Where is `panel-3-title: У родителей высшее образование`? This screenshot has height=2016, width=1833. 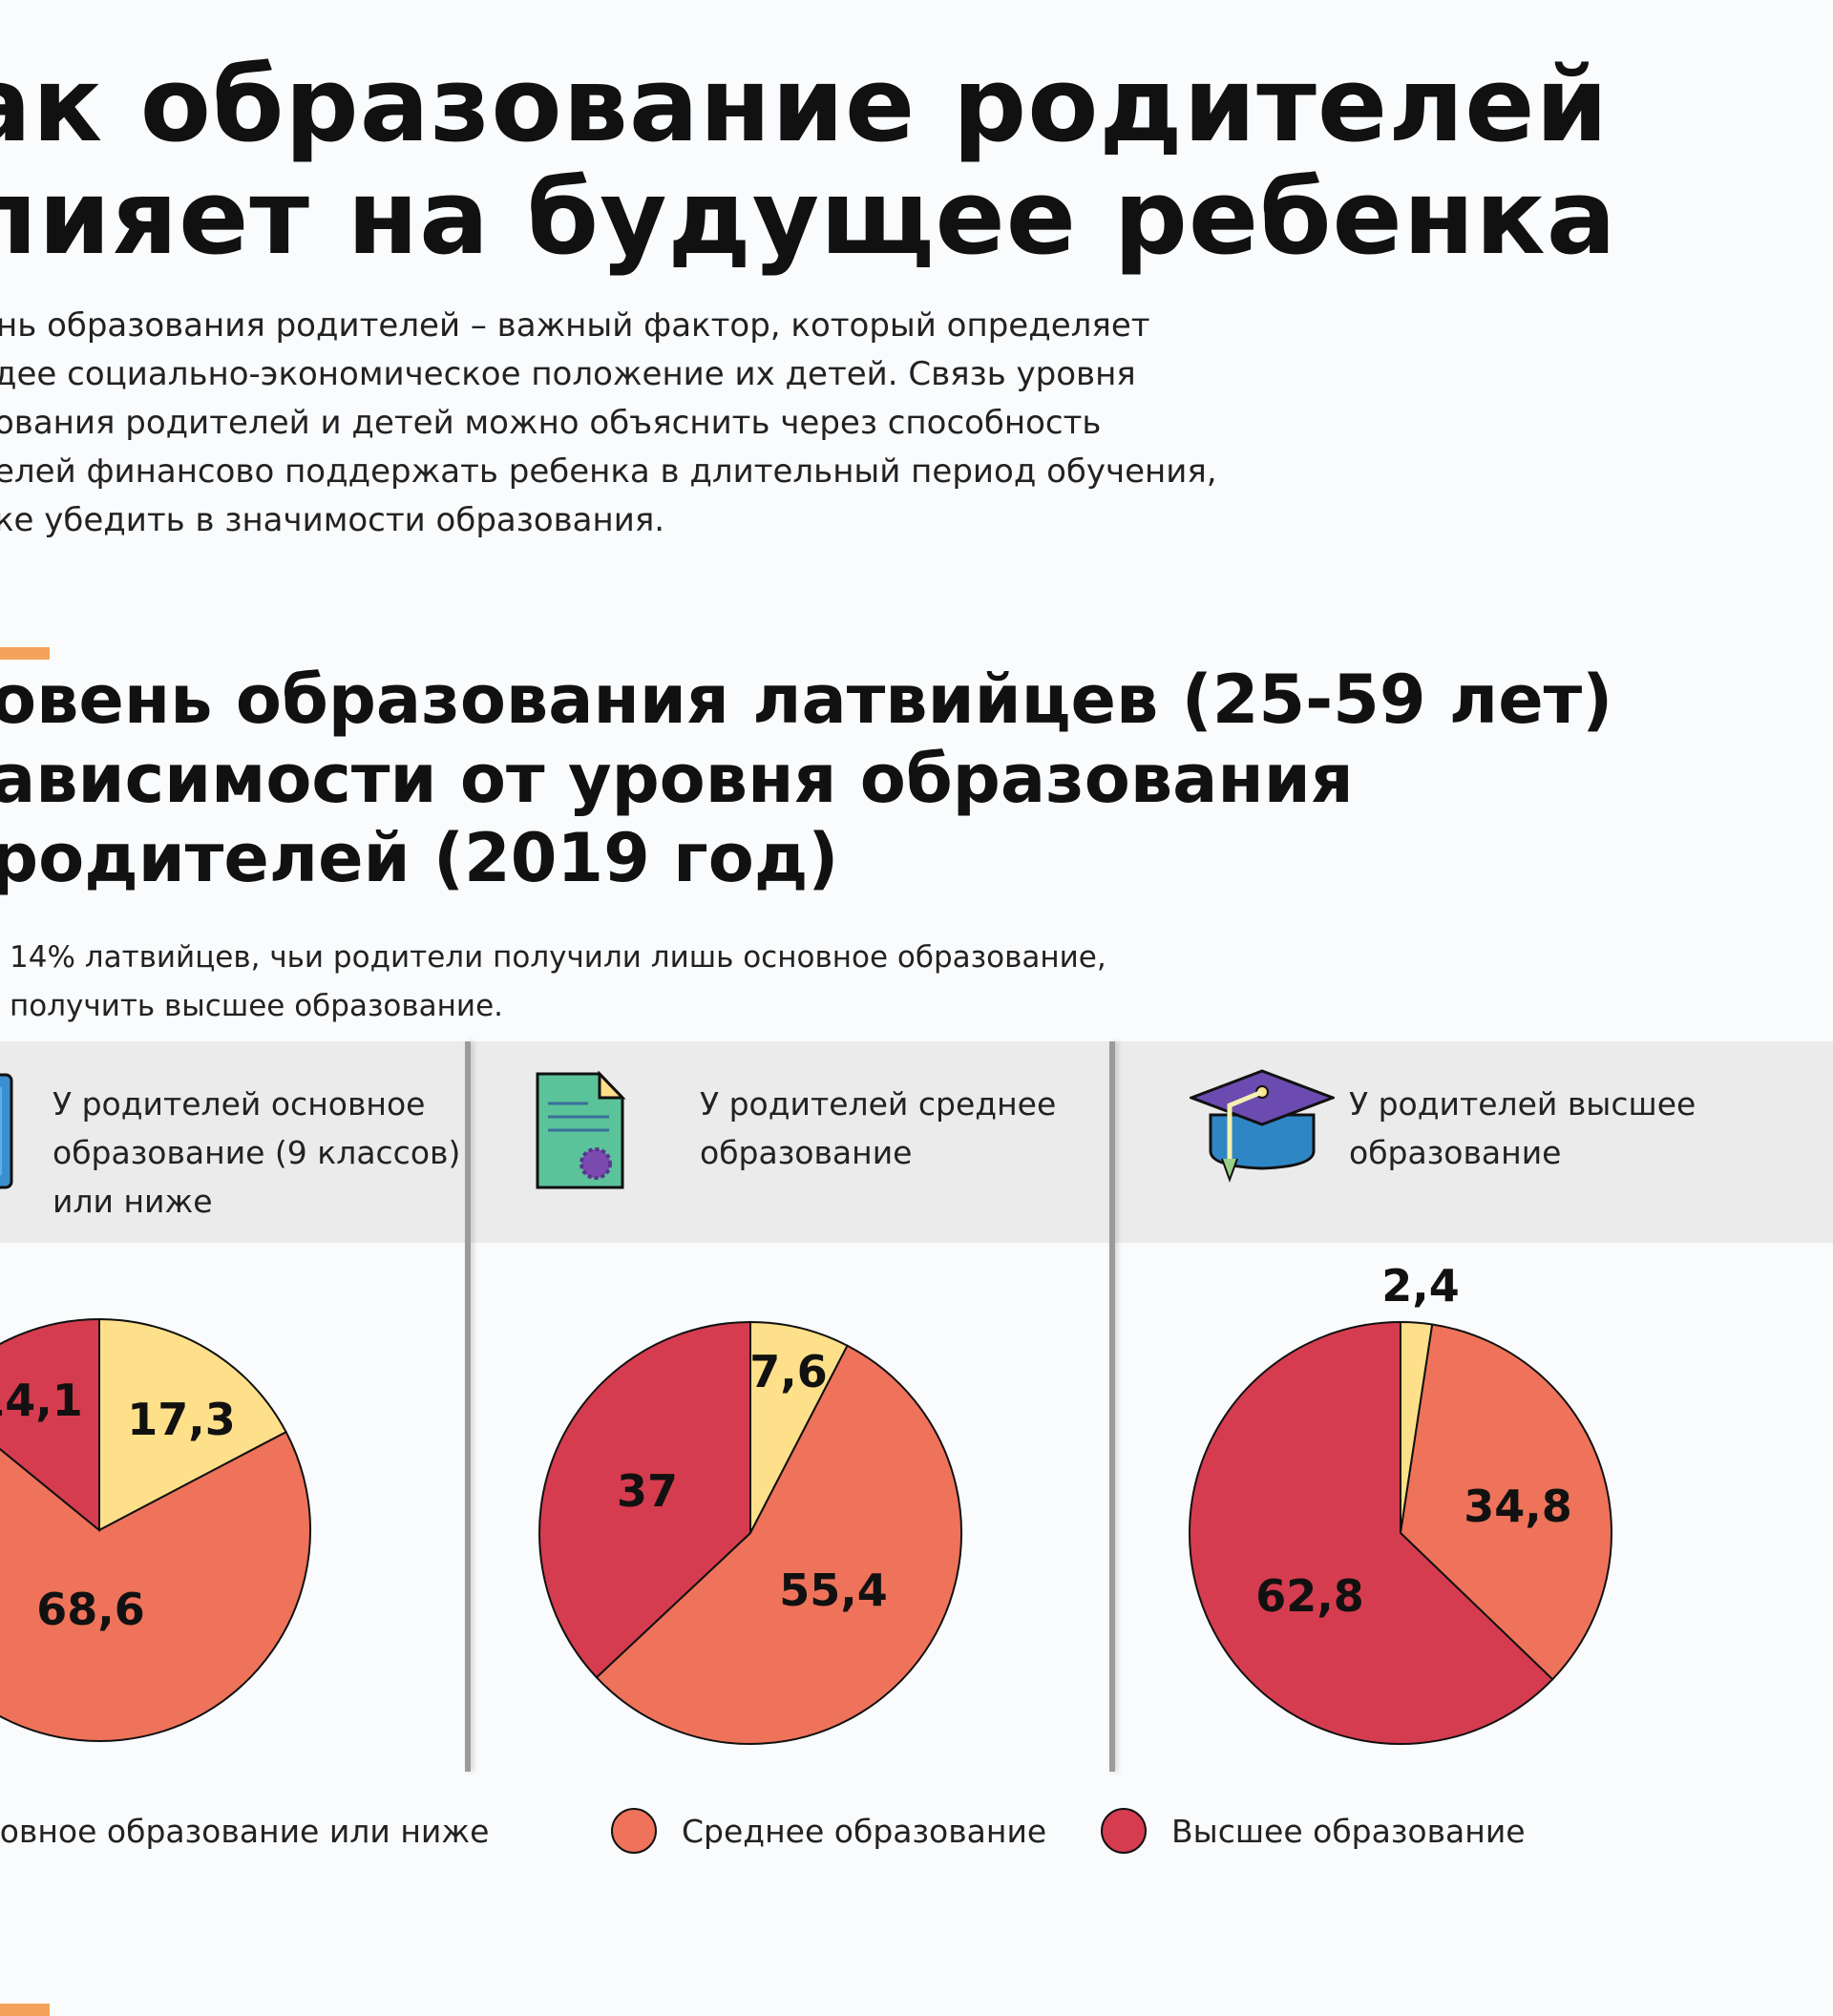 panel-3-title: У родителей высшее образование is located at coordinates (1523, 1129).